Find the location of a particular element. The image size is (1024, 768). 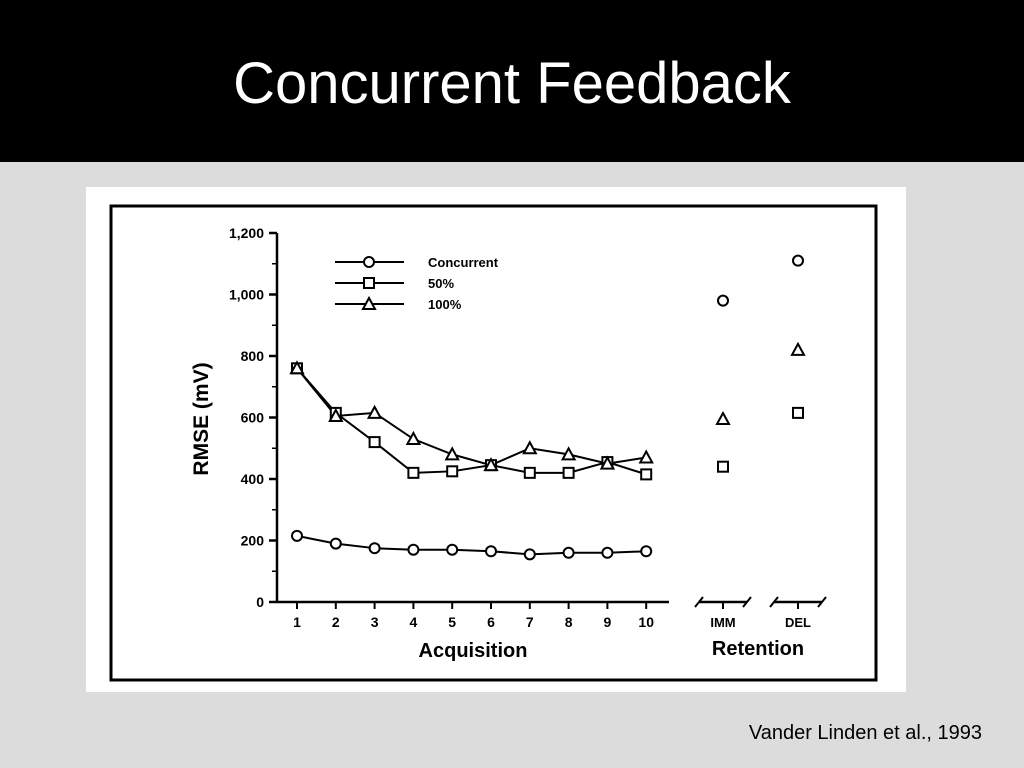

series-line-circle is located at coordinates (471, 545).